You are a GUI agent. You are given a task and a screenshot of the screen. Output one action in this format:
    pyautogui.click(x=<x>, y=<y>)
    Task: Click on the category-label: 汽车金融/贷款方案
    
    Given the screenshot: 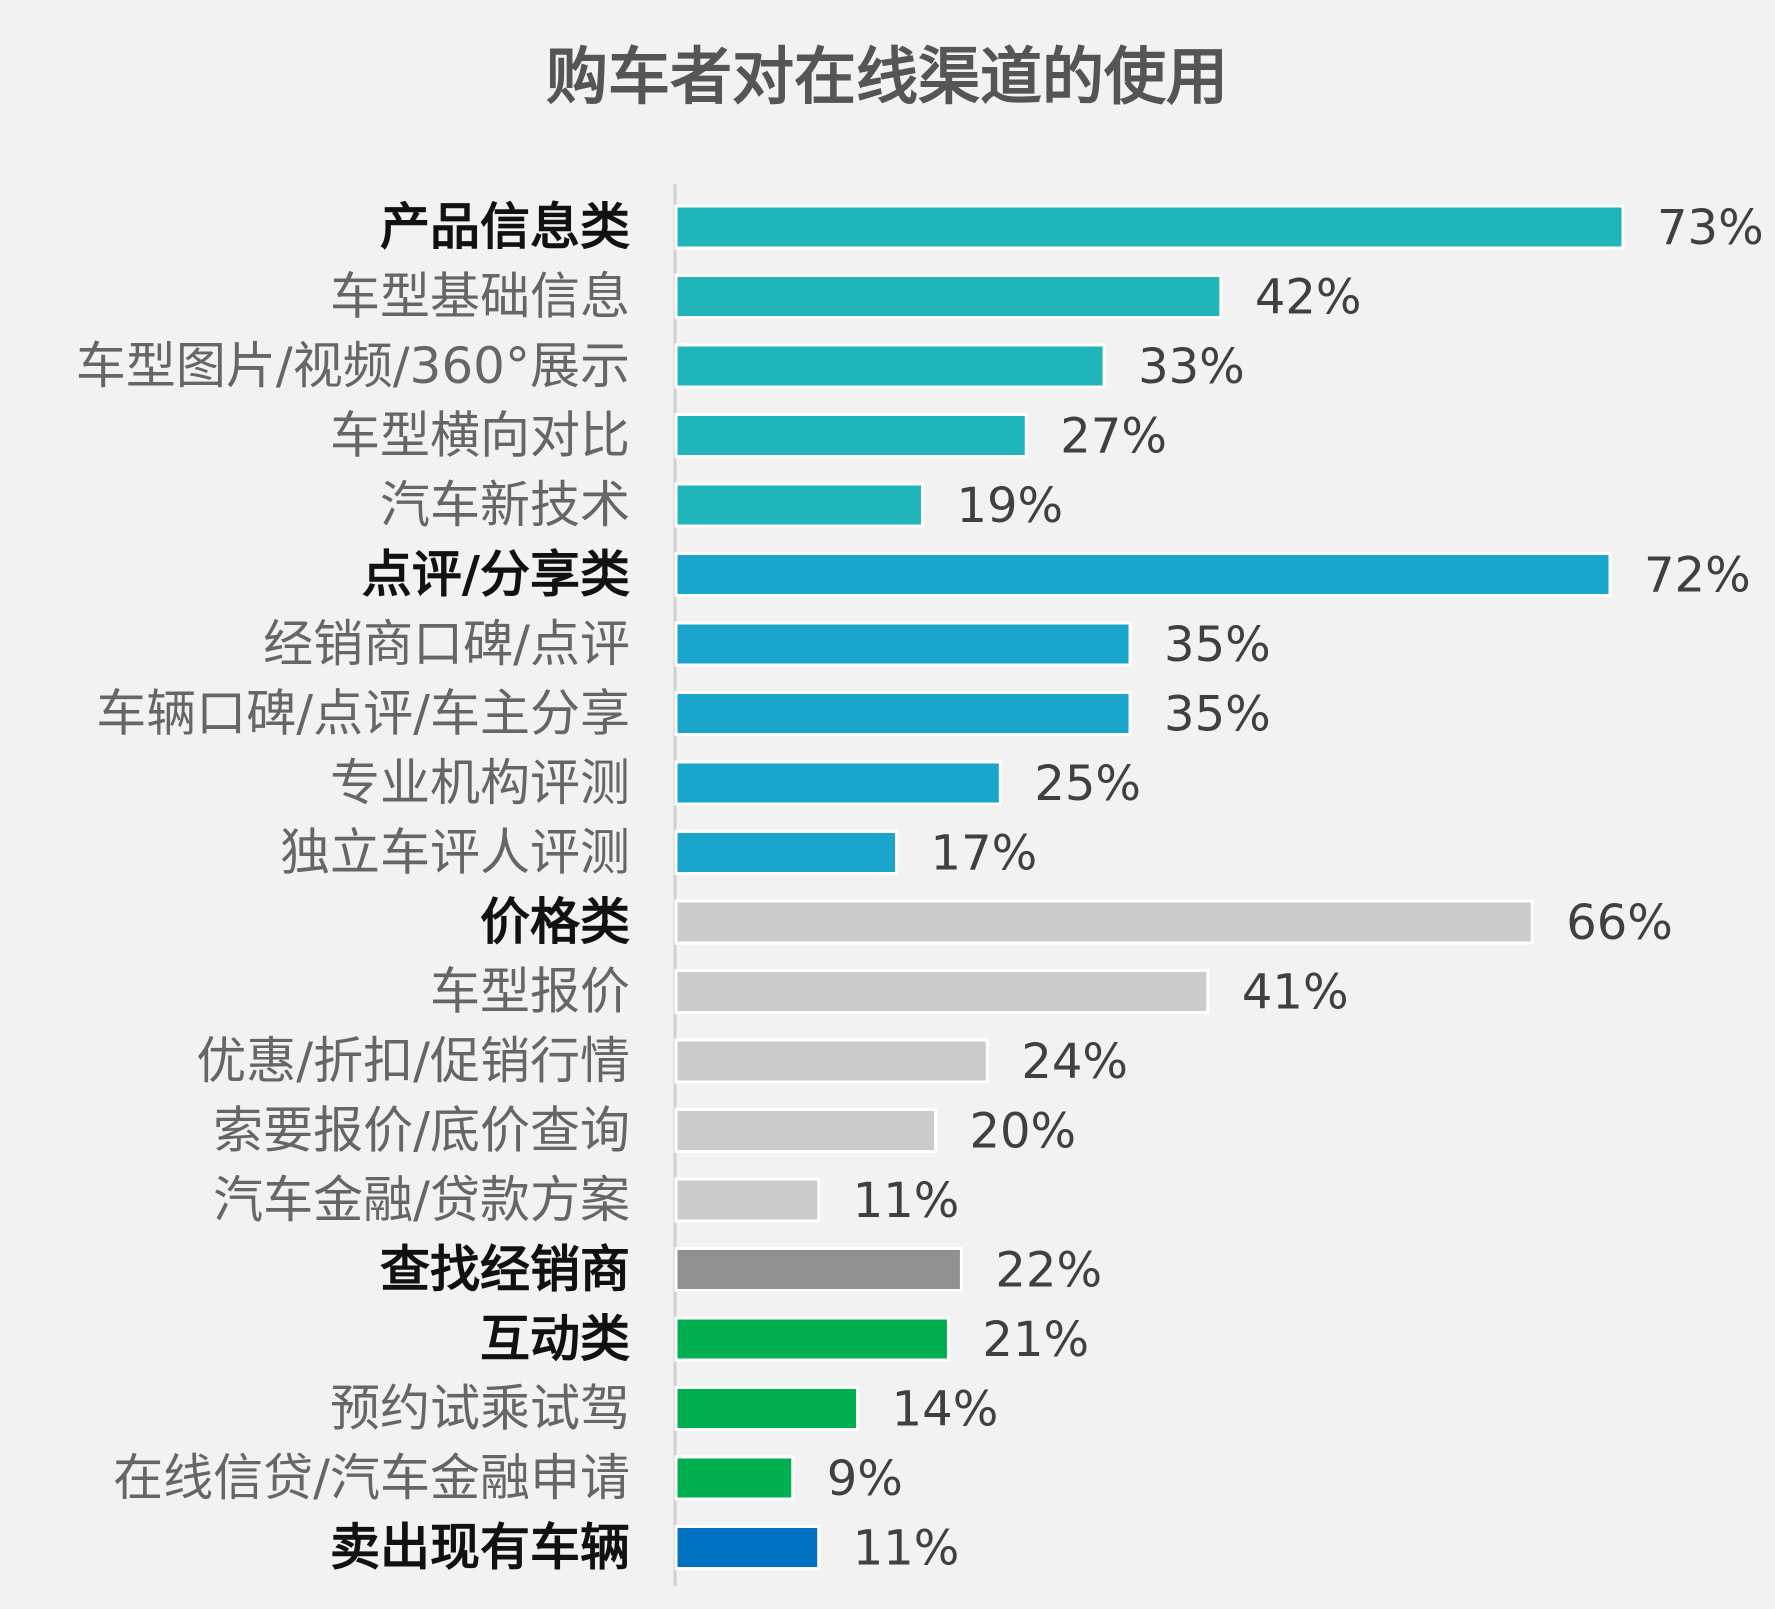 What is the action you would take?
    pyautogui.click(x=421, y=1200)
    